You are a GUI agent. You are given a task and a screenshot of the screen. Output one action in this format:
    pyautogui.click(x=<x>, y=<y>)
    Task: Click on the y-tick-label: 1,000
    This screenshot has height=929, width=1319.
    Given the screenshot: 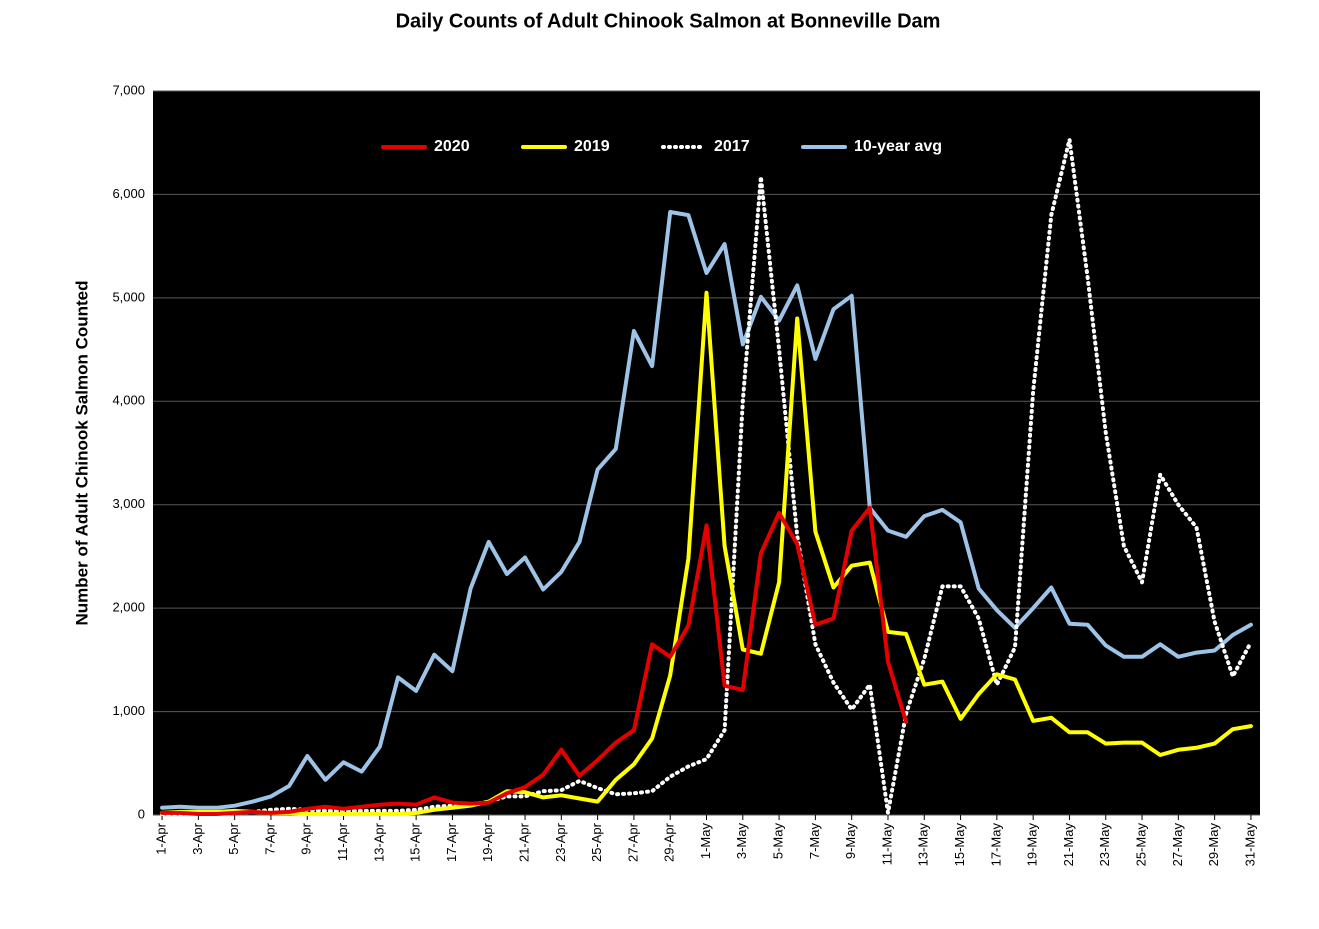 What is the action you would take?
    pyautogui.click(x=128, y=710)
    